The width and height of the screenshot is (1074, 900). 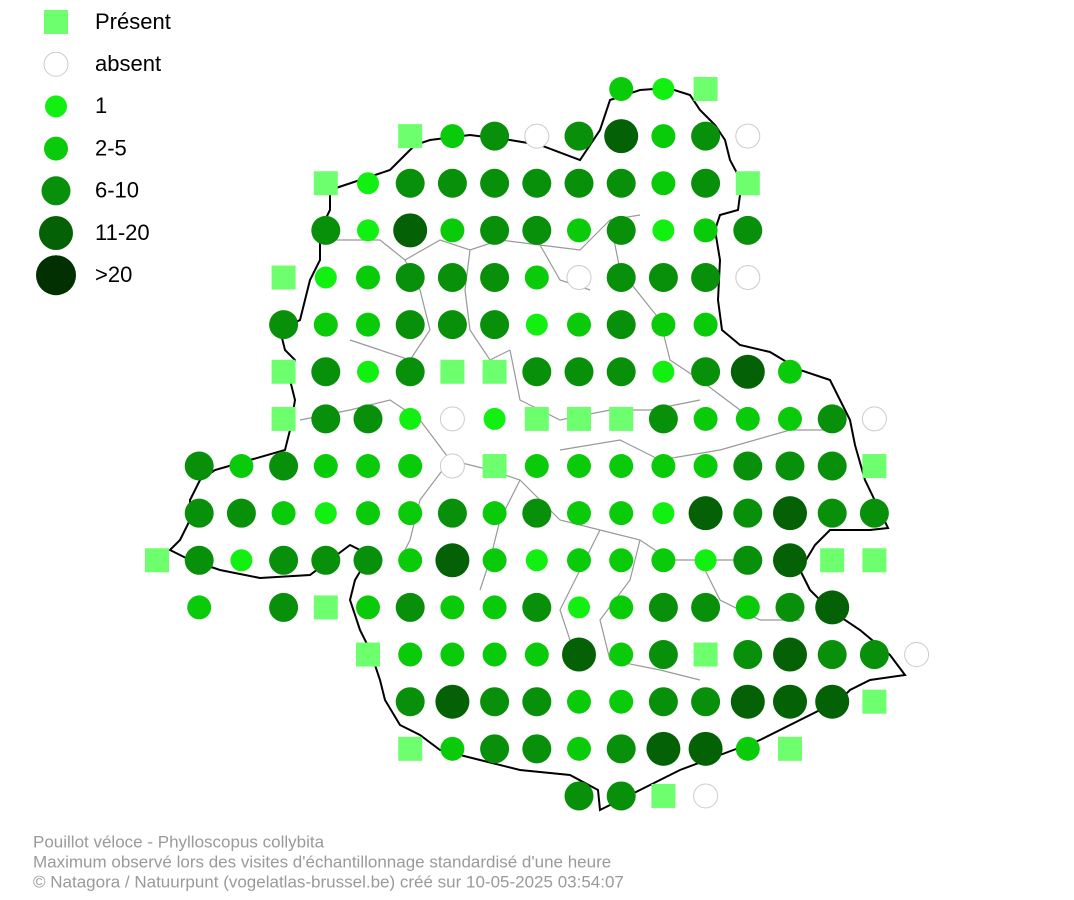 I want to click on caption-line: Pouillot véloce - Phylloscopus collybita, so click(x=179, y=841).